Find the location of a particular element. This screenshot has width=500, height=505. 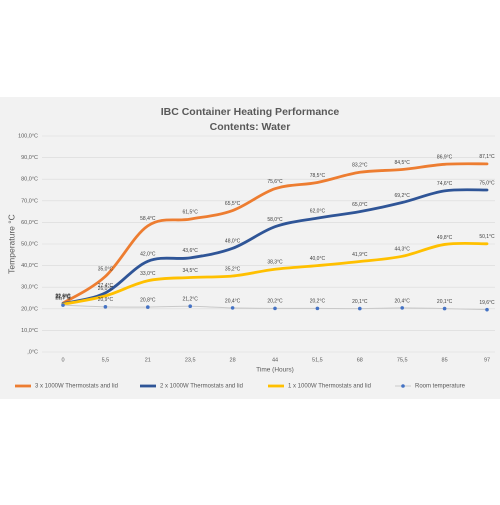

chart-title: IBC Container Heating Performance is located at coordinates (250, 112).